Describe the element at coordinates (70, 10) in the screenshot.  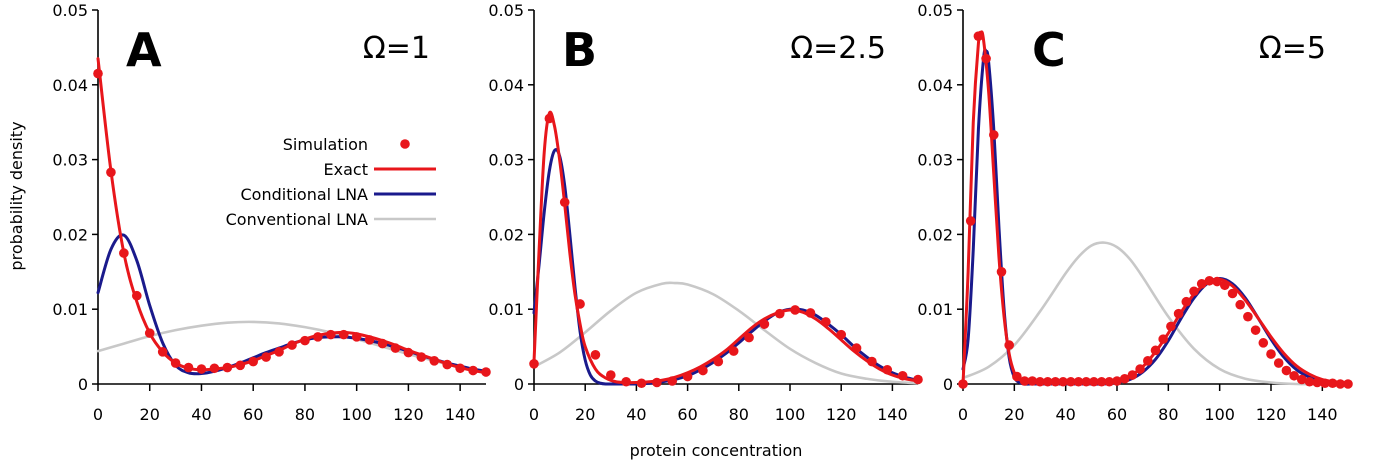
I see `y-tick-label: 0.05` at that location.